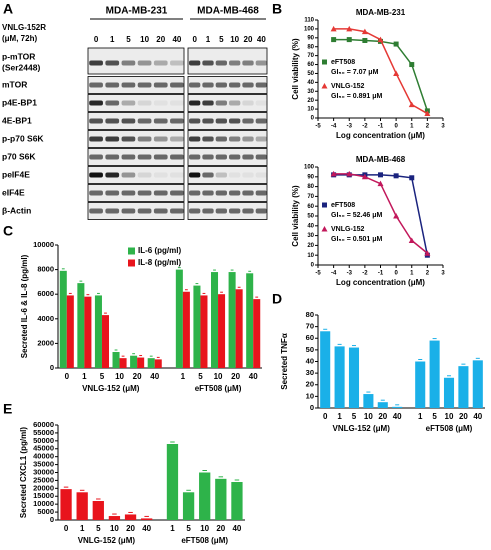  What do you see at coordinates (334, 127) in the screenshot?
I see `x-tick-label: -4` at bounding box center [334, 127].